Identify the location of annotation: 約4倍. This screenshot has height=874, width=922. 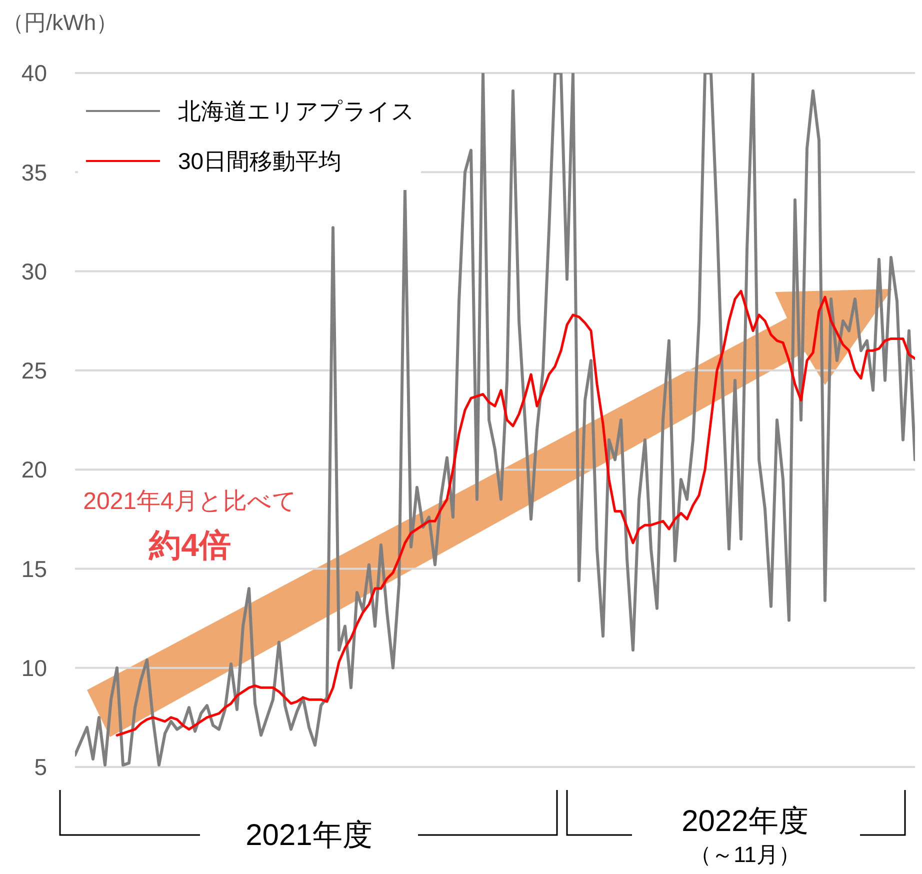
(190, 545).